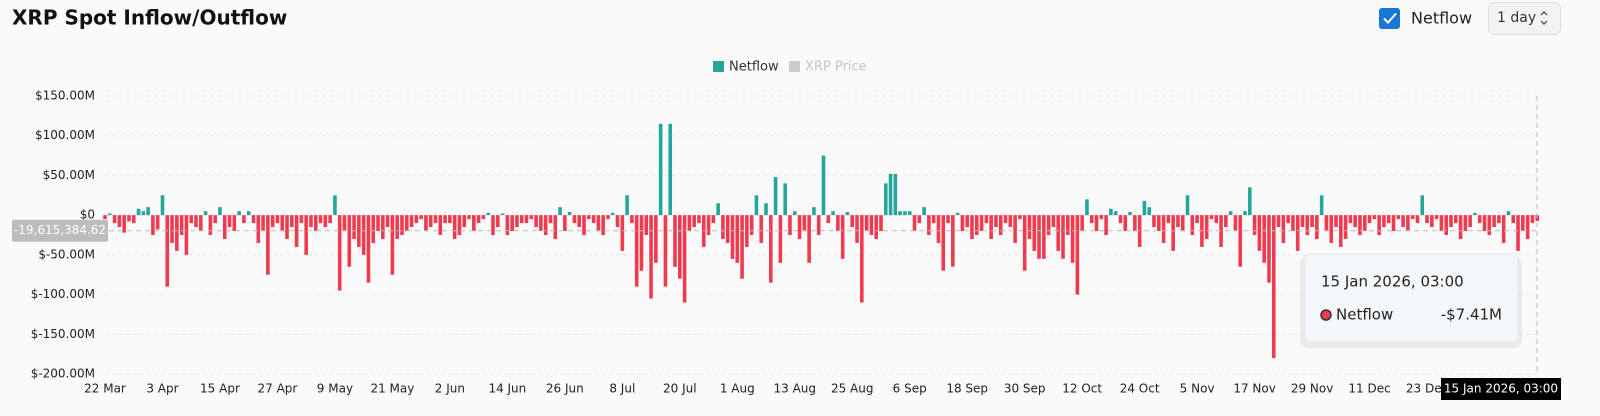  I want to click on x-tick-label: 14 Jun, so click(507, 389).